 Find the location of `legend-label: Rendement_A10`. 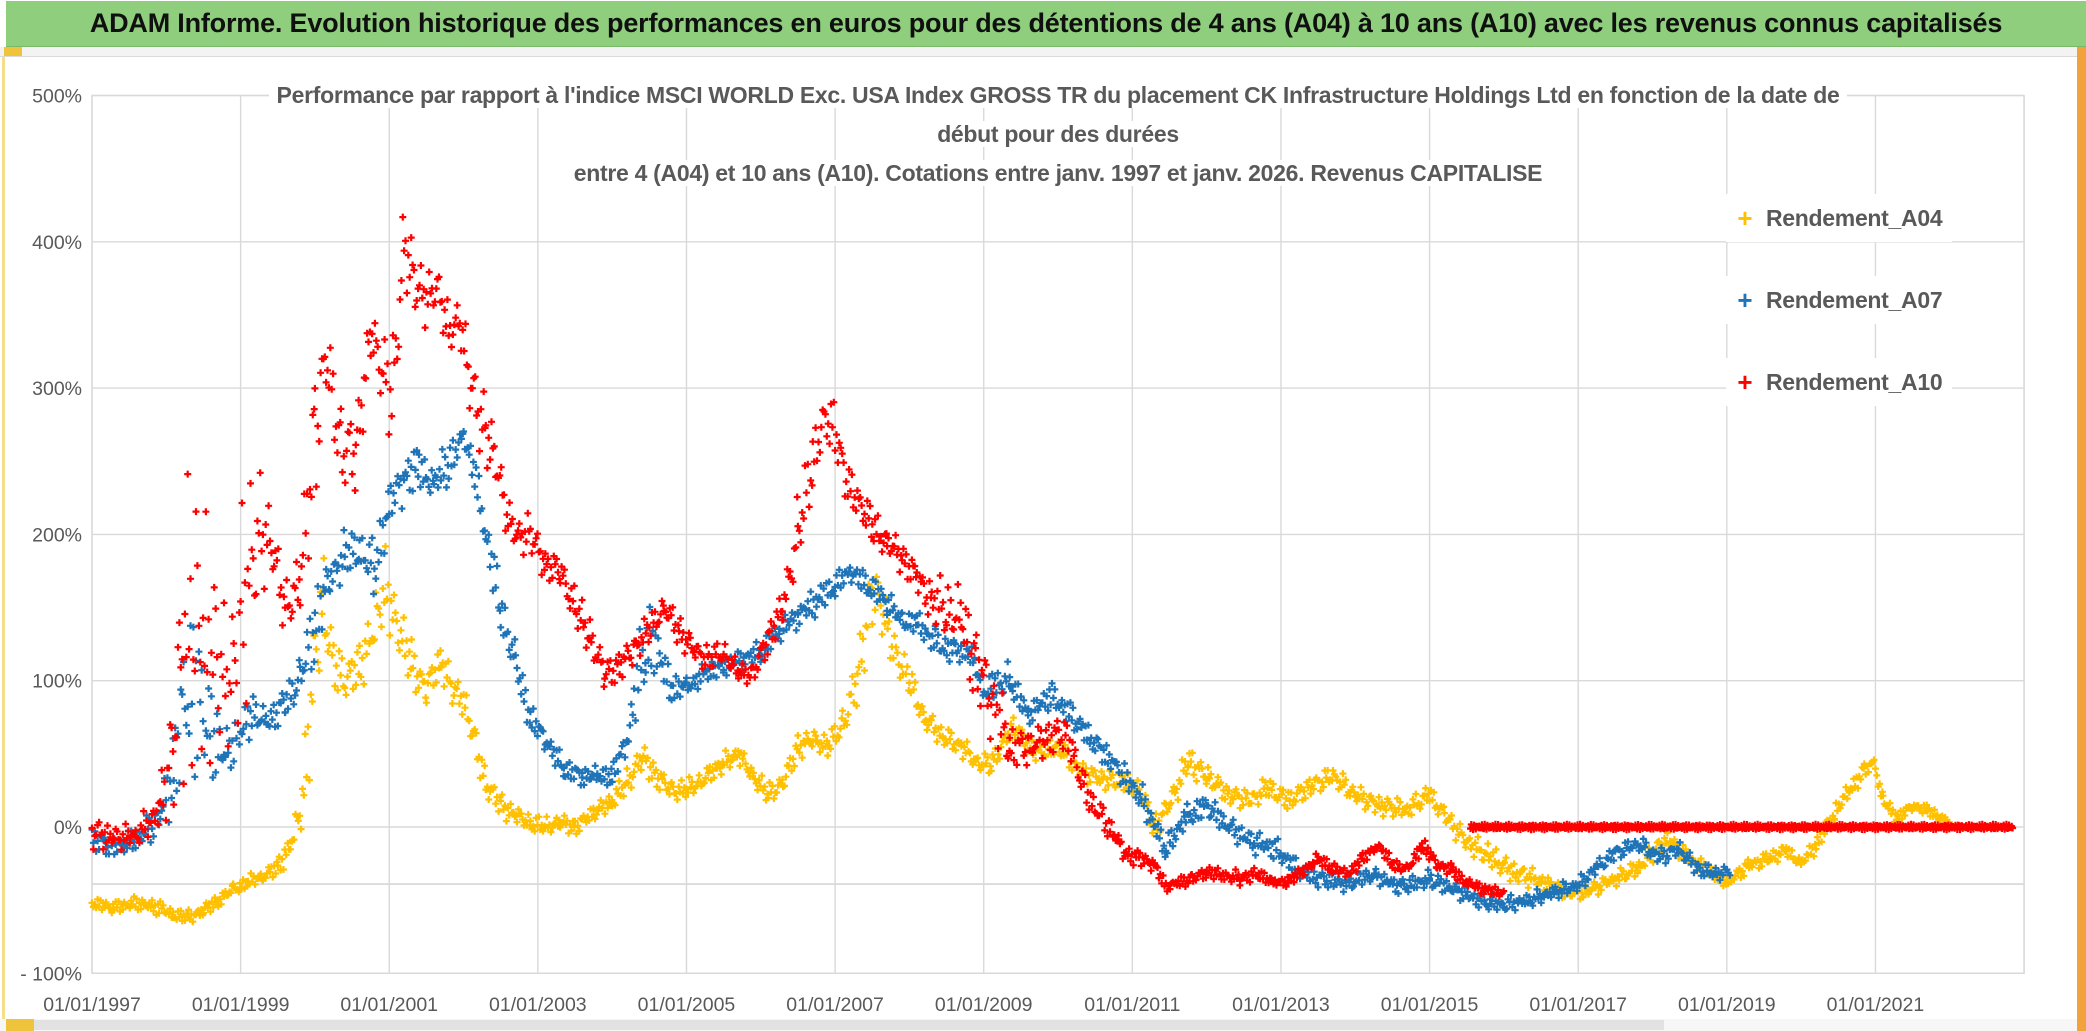

legend-label: Rendement_A10 is located at coordinates (1854, 381).